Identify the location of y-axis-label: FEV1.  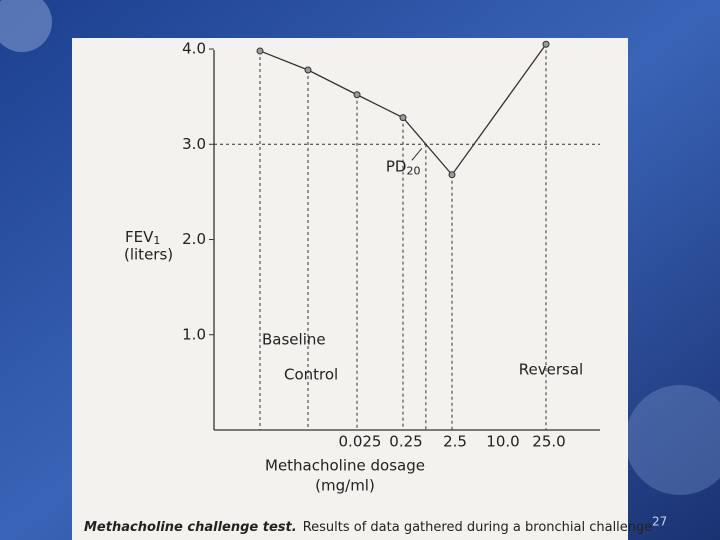
(142, 238).